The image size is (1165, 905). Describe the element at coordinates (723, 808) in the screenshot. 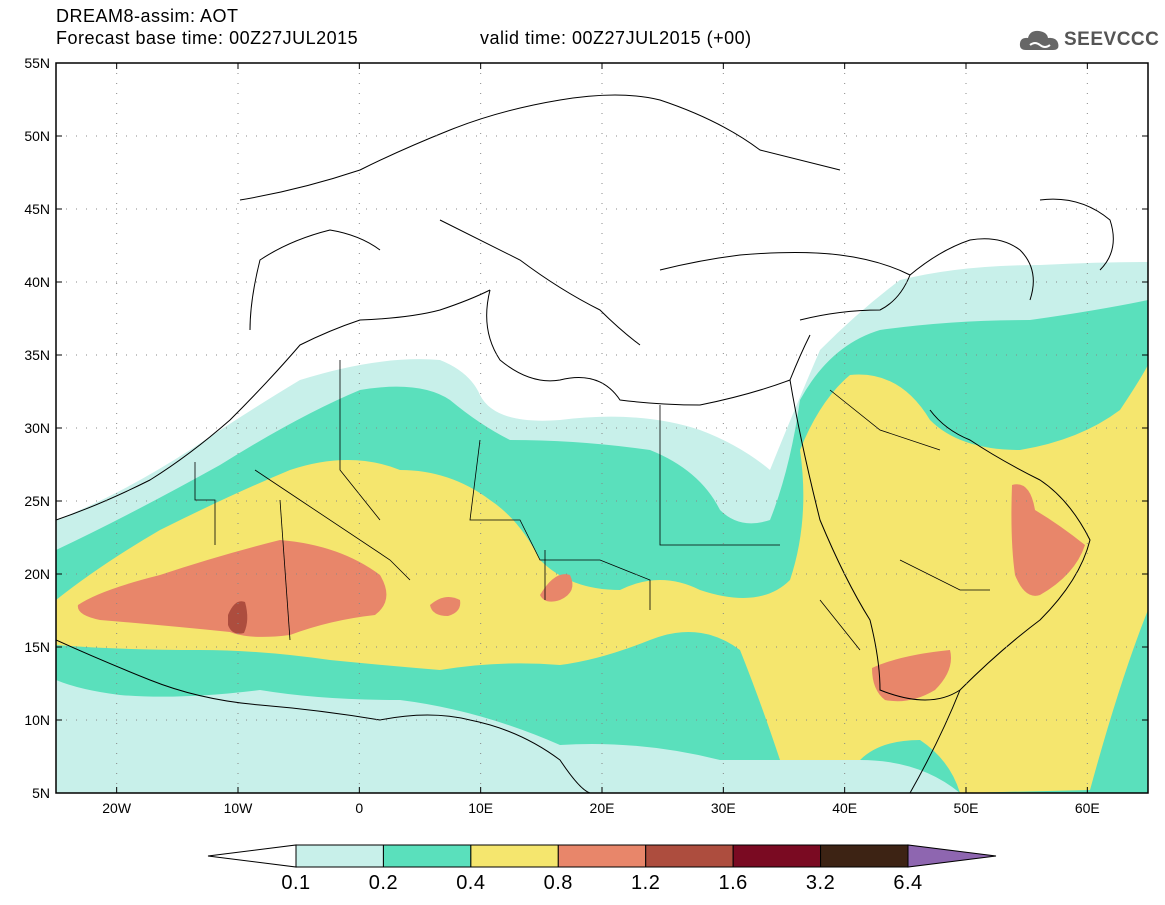

I see `lon-label: 30E` at that location.